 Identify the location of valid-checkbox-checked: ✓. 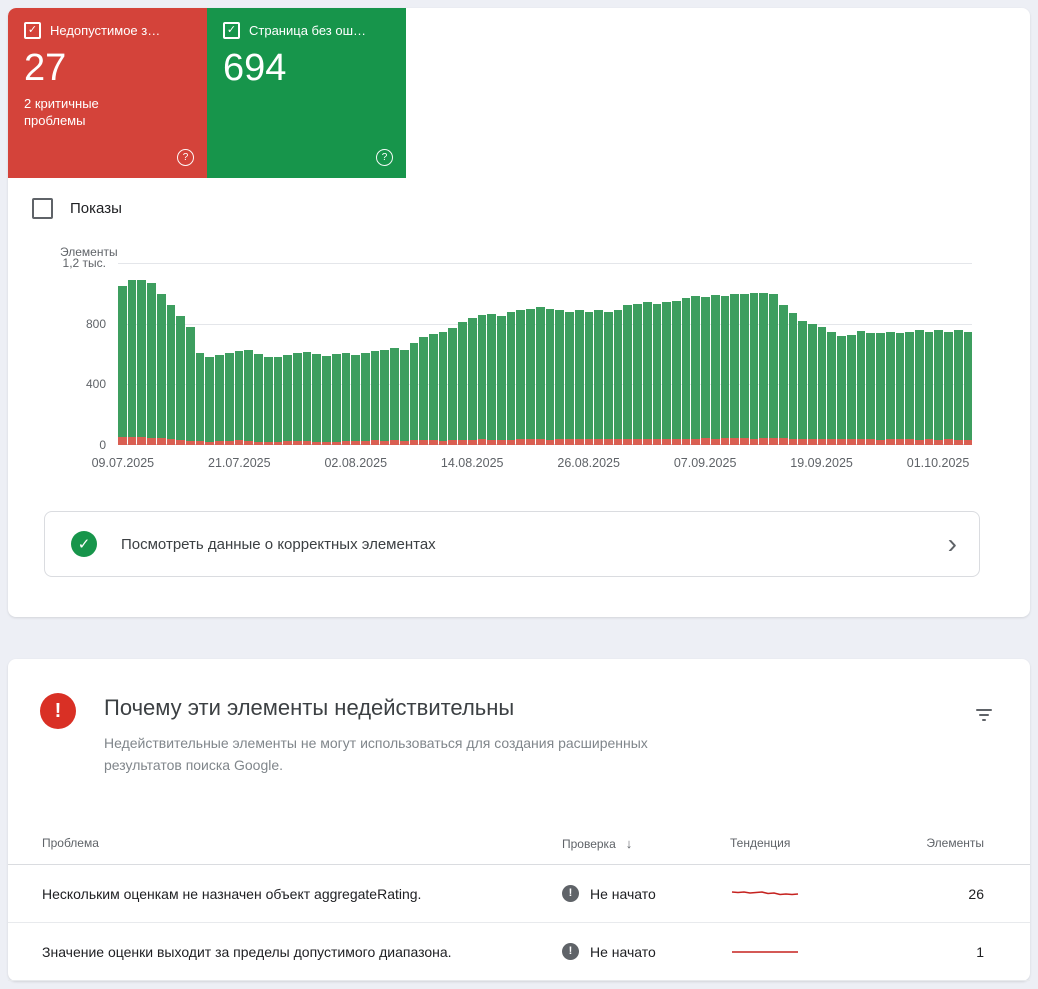
(231, 30).